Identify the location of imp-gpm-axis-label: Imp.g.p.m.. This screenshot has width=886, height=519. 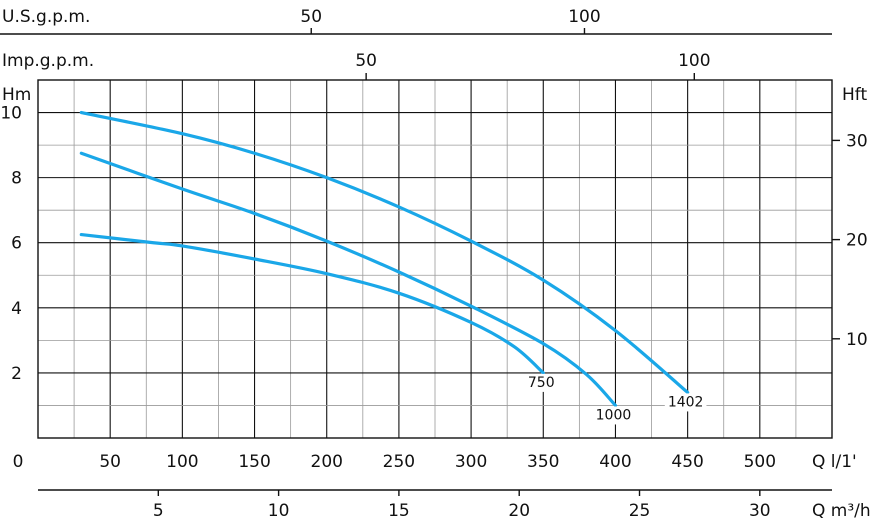
(48, 61).